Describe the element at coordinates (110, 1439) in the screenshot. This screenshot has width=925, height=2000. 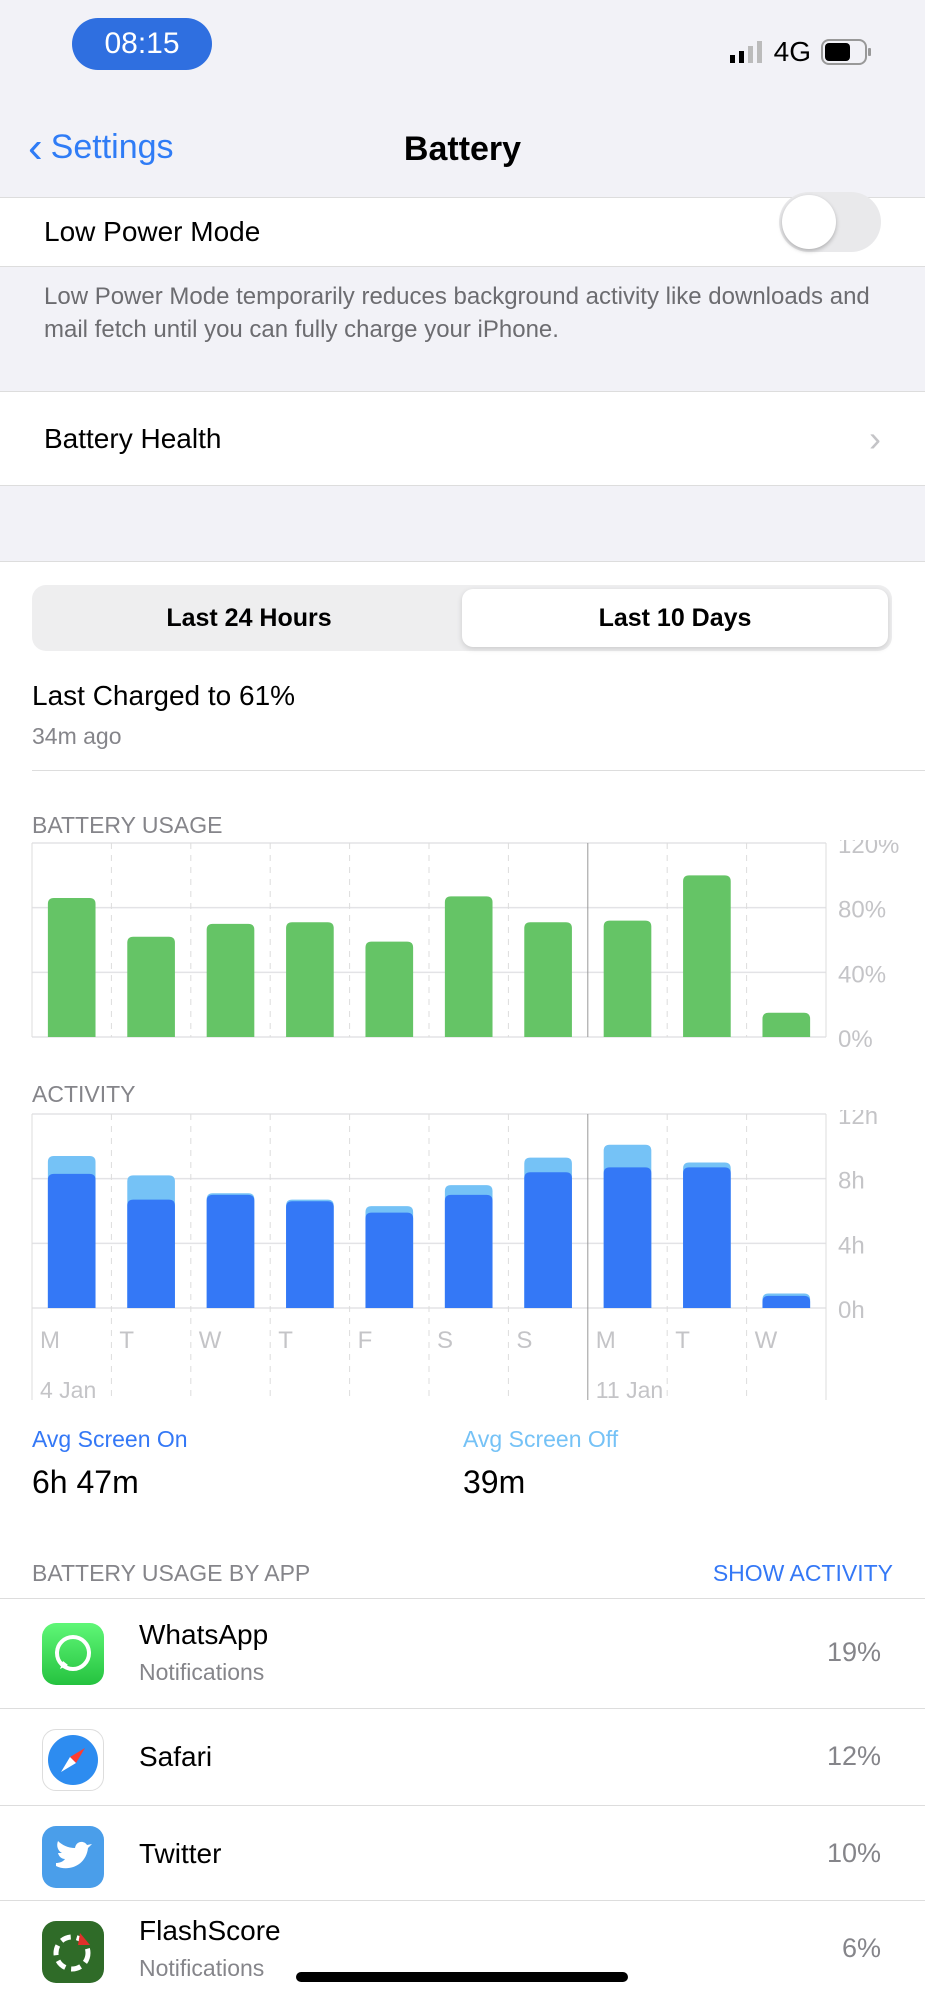
I see `avg-screen-on-label: Avg Screen On` at that location.